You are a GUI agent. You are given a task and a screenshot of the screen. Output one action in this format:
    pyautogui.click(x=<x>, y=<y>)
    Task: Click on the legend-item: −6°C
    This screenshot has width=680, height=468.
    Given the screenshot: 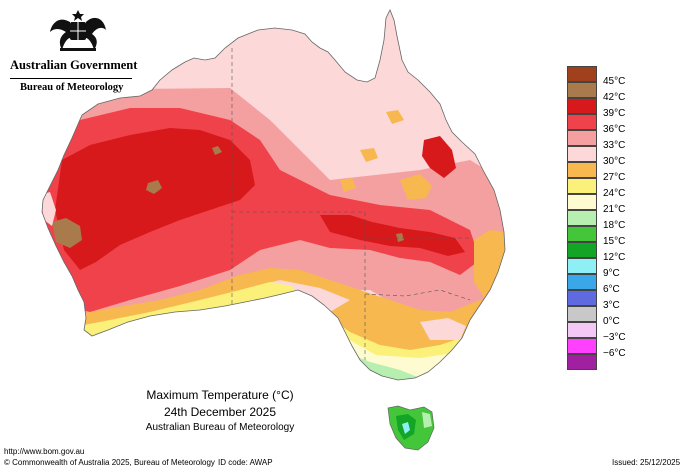 What is the action you would take?
    pyautogui.click(x=603, y=348)
    